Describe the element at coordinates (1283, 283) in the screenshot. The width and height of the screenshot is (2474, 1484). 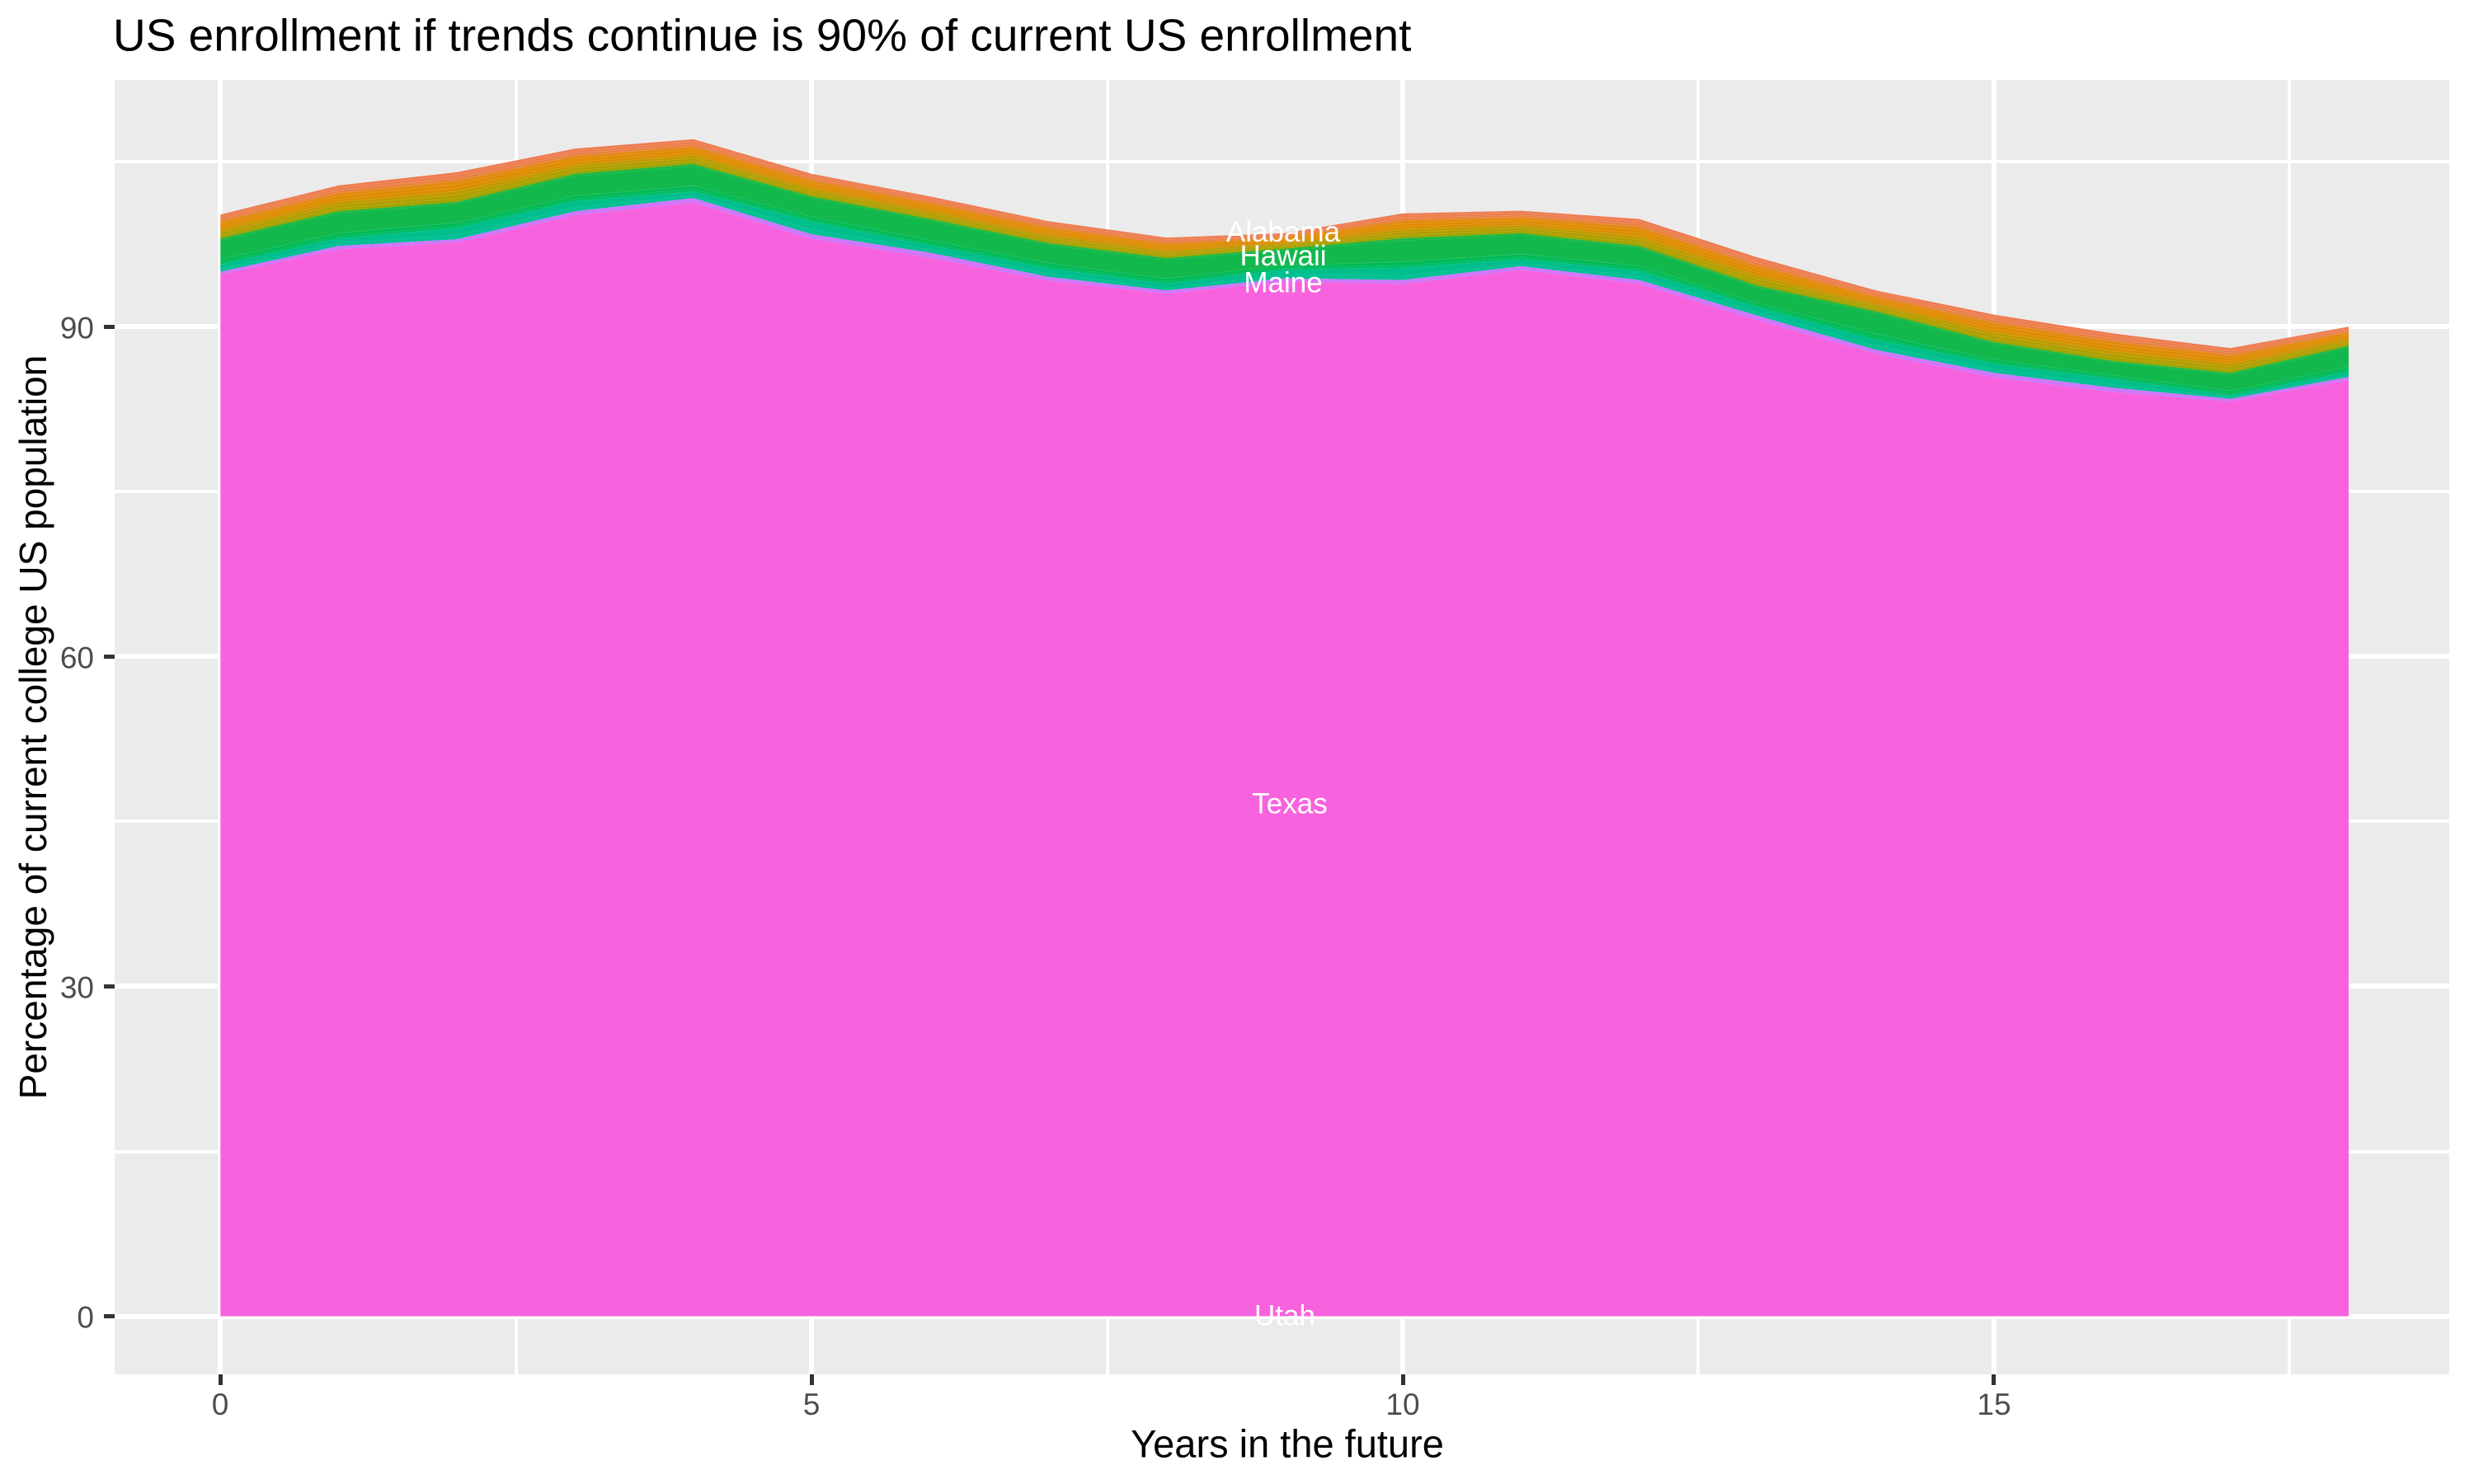
I see `svg-text: Maine` at that location.